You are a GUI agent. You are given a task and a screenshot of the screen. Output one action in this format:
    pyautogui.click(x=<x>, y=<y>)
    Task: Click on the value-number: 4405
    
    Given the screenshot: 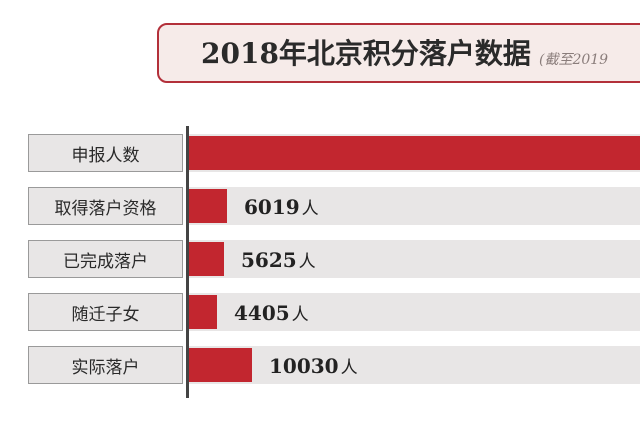 What is the action you would take?
    pyautogui.click(x=262, y=313)
    